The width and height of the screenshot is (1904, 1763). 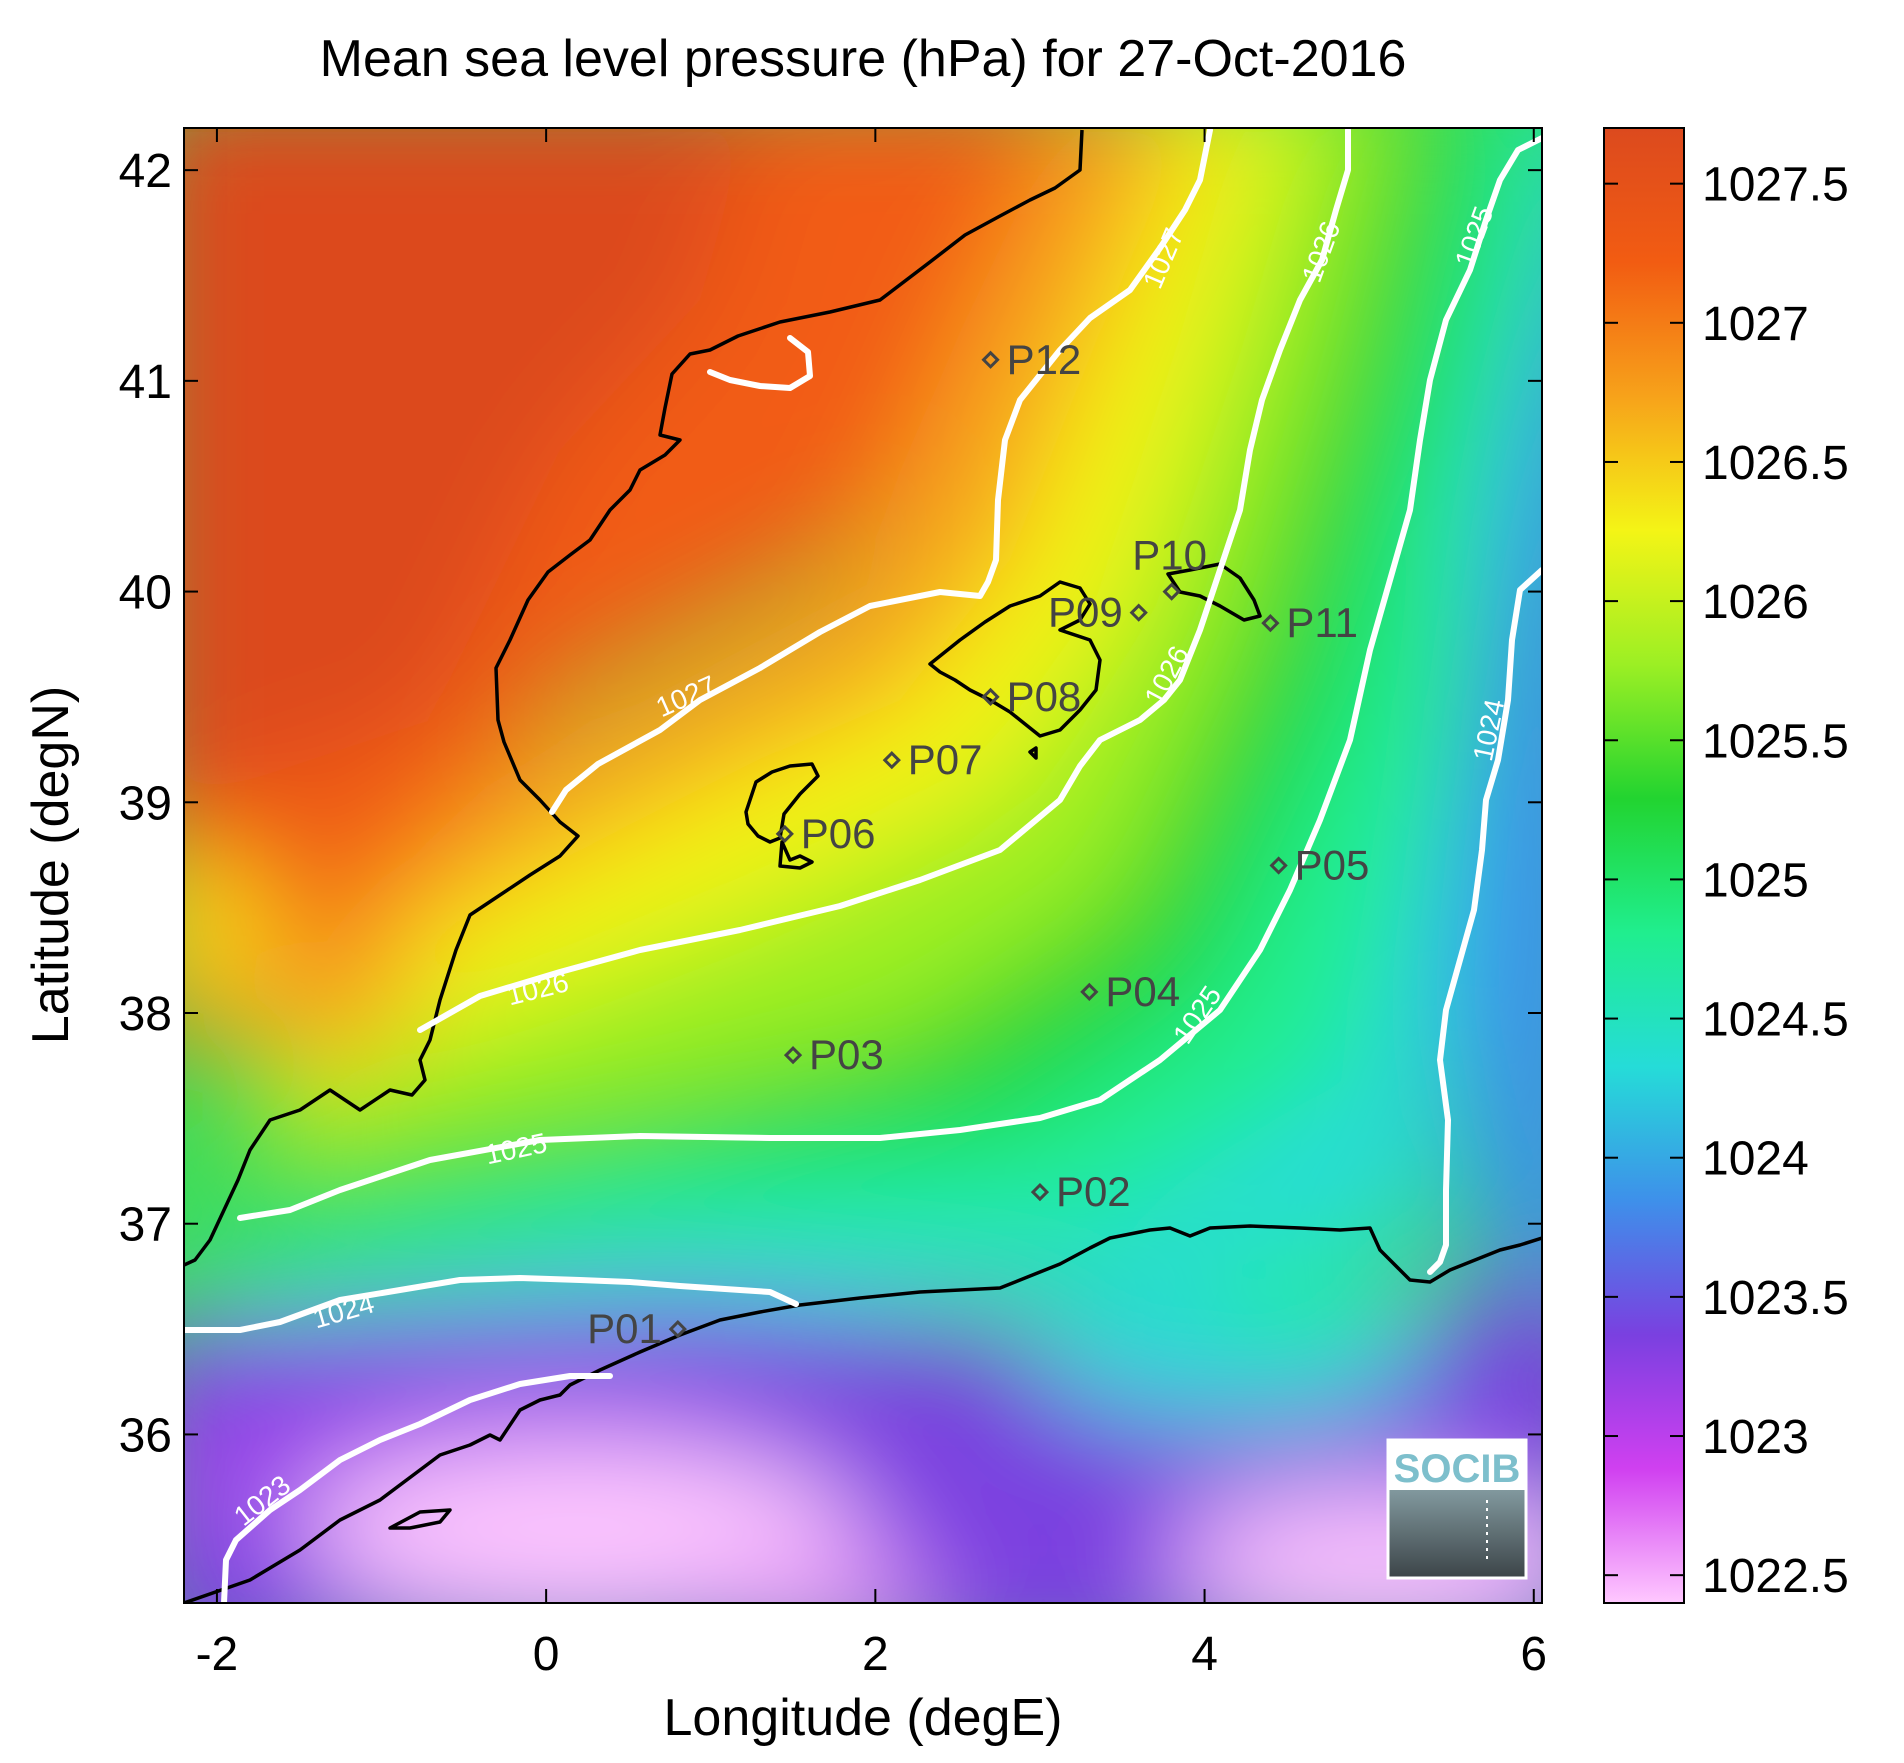 I want to click on isobar-1024-east, so click(x=1484, y=921).